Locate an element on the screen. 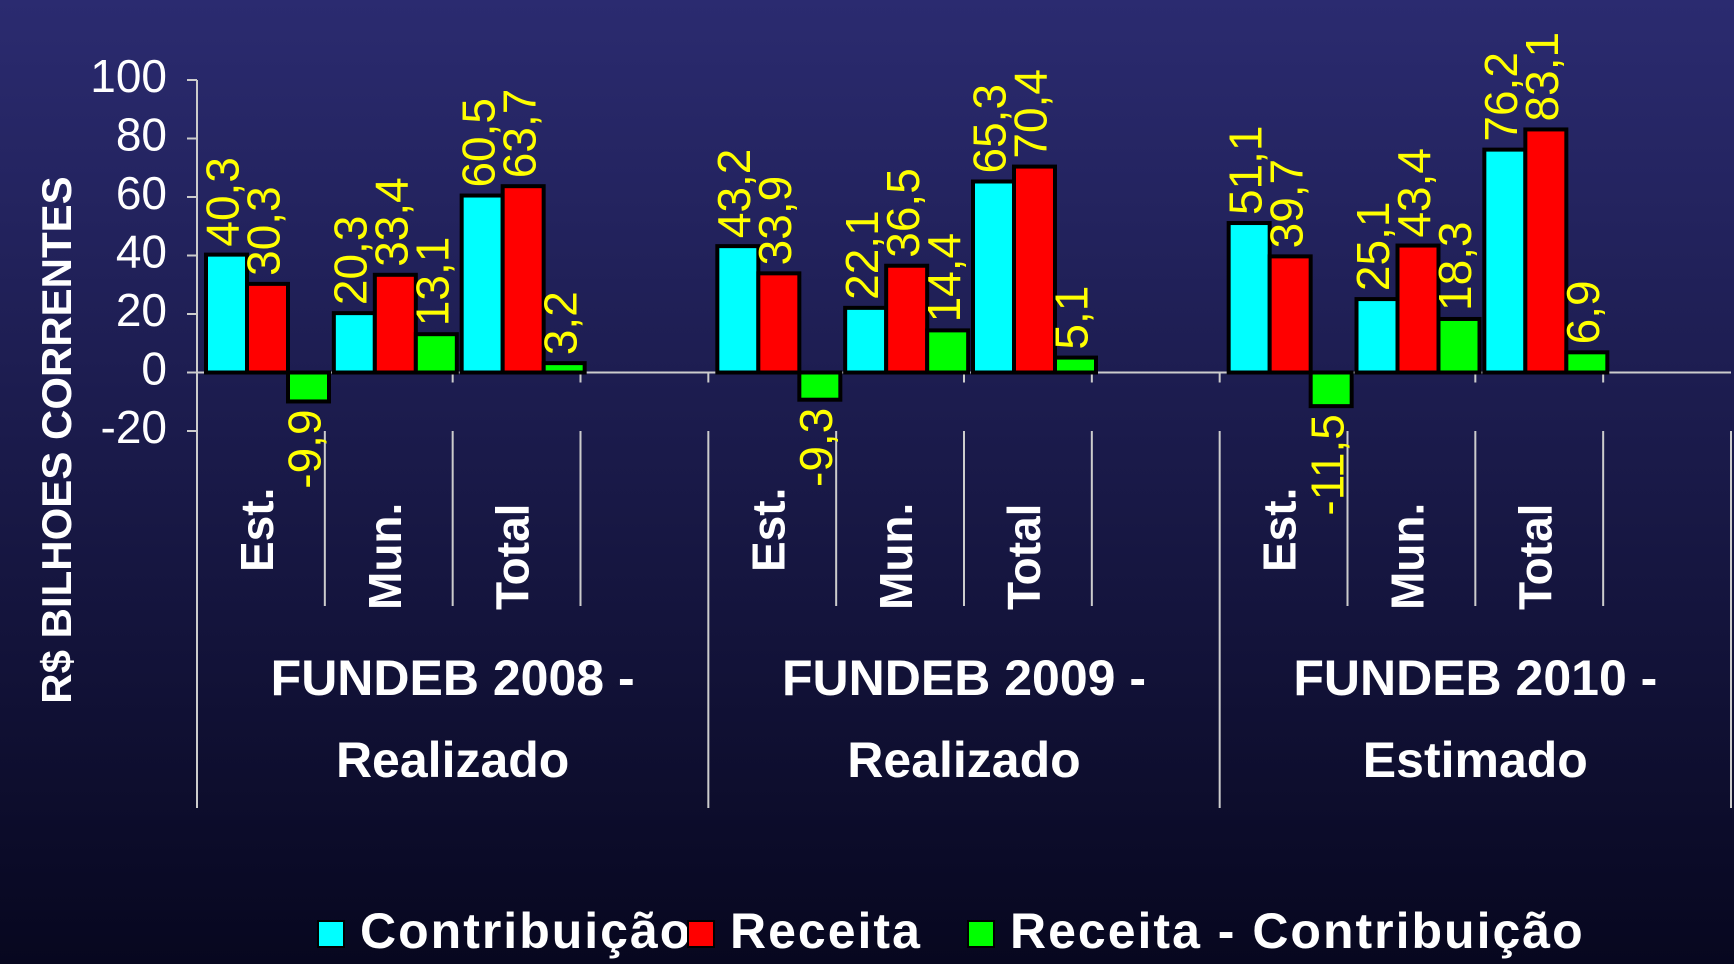 Image resolution: width=1734 pixels, height=964 pixels. data-label: 14,4 is located at coordinates (944, 278).